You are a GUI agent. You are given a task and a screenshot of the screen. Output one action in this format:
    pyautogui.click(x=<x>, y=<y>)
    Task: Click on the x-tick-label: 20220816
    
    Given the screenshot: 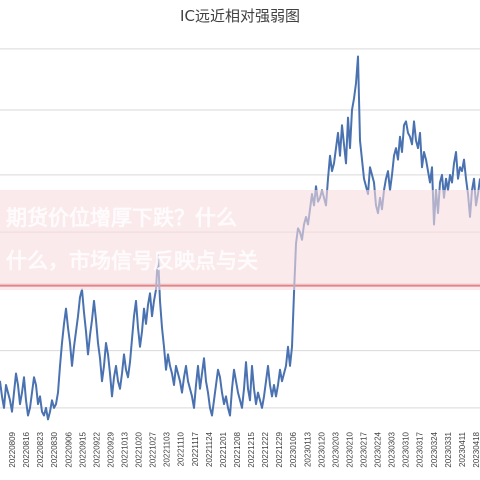 What is the action you would take?
    pyautogui.click(x=26, y=449)
    